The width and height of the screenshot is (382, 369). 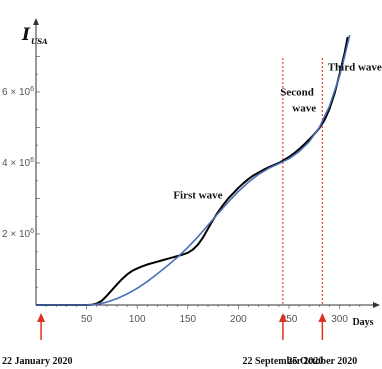 What do you see at coordinates (289, 319) in the screenshot?
I see `x-tick-label: 250` at bounding box center [289, 319].